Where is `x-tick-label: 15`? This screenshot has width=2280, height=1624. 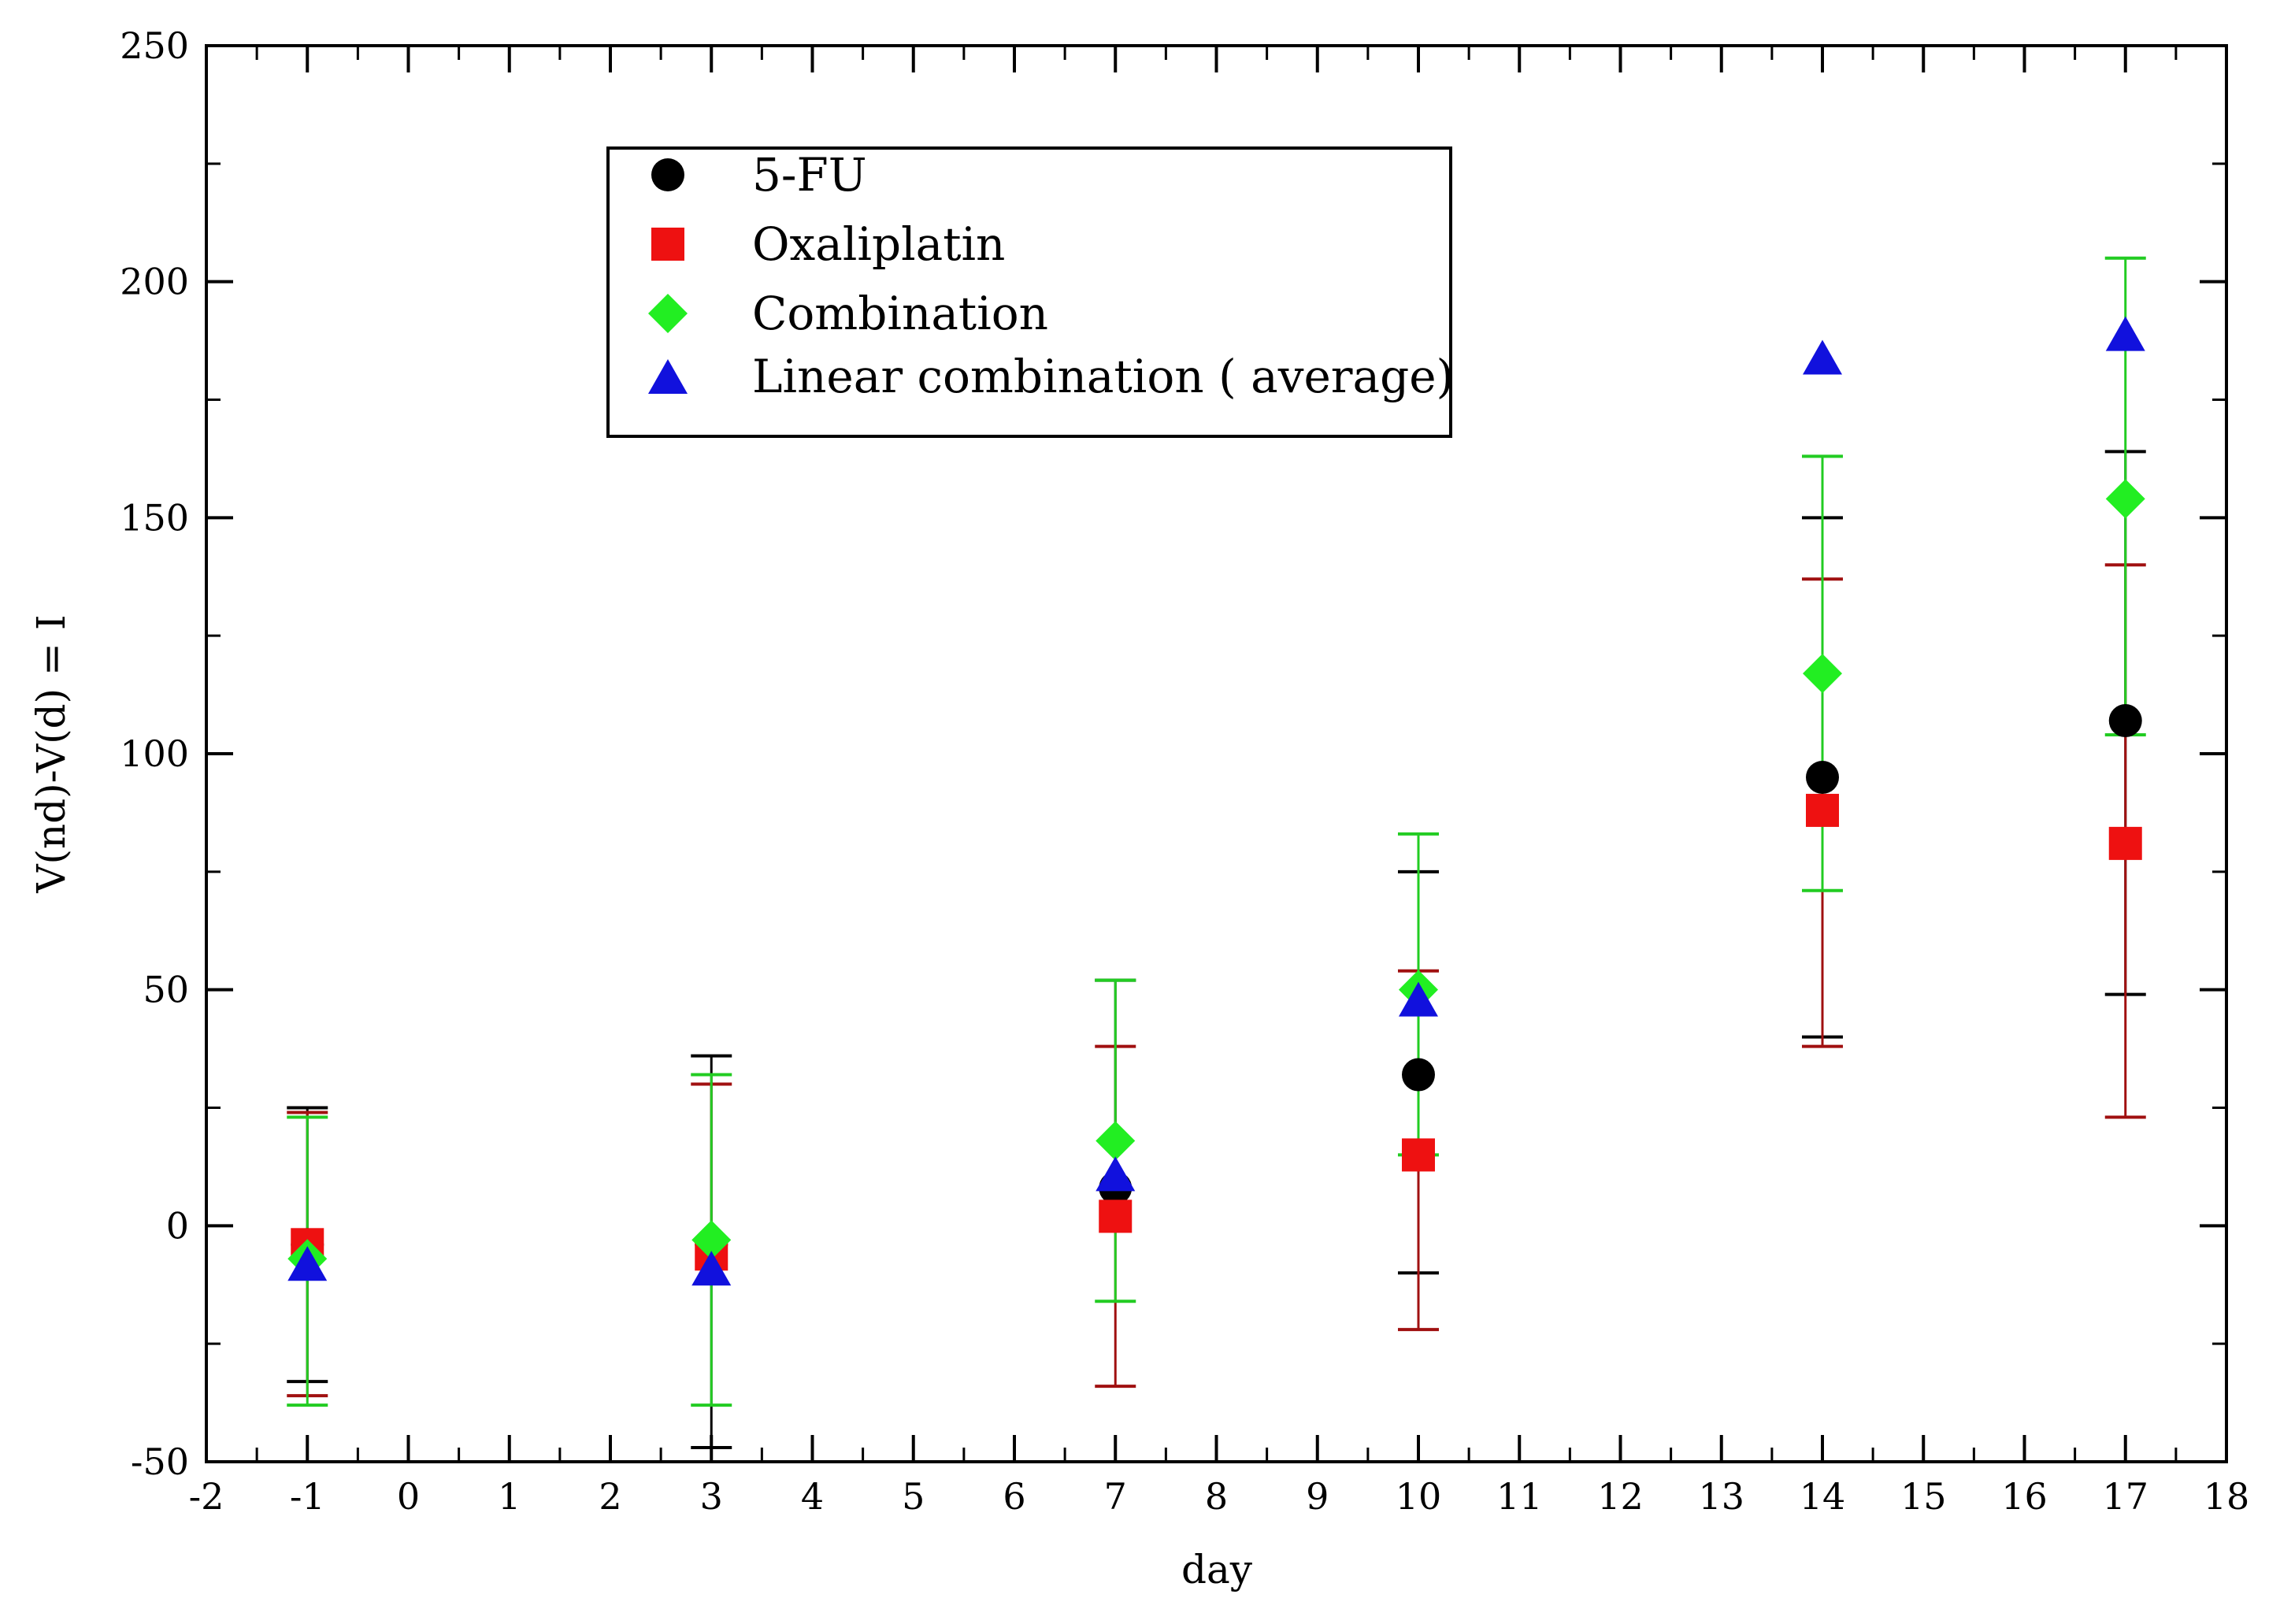 x-tick-label: 15 is located at coordinates (1923, 1496).